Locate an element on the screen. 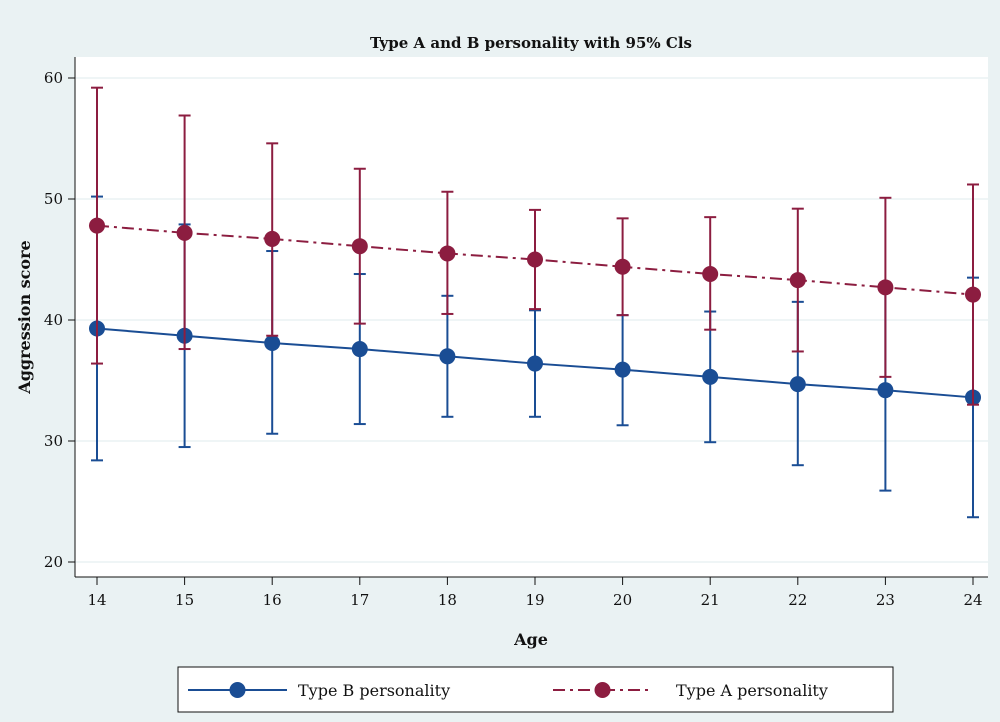 The width and height of the screenshot is (1000, 722). legend-box is located at coordinates (535, 689).